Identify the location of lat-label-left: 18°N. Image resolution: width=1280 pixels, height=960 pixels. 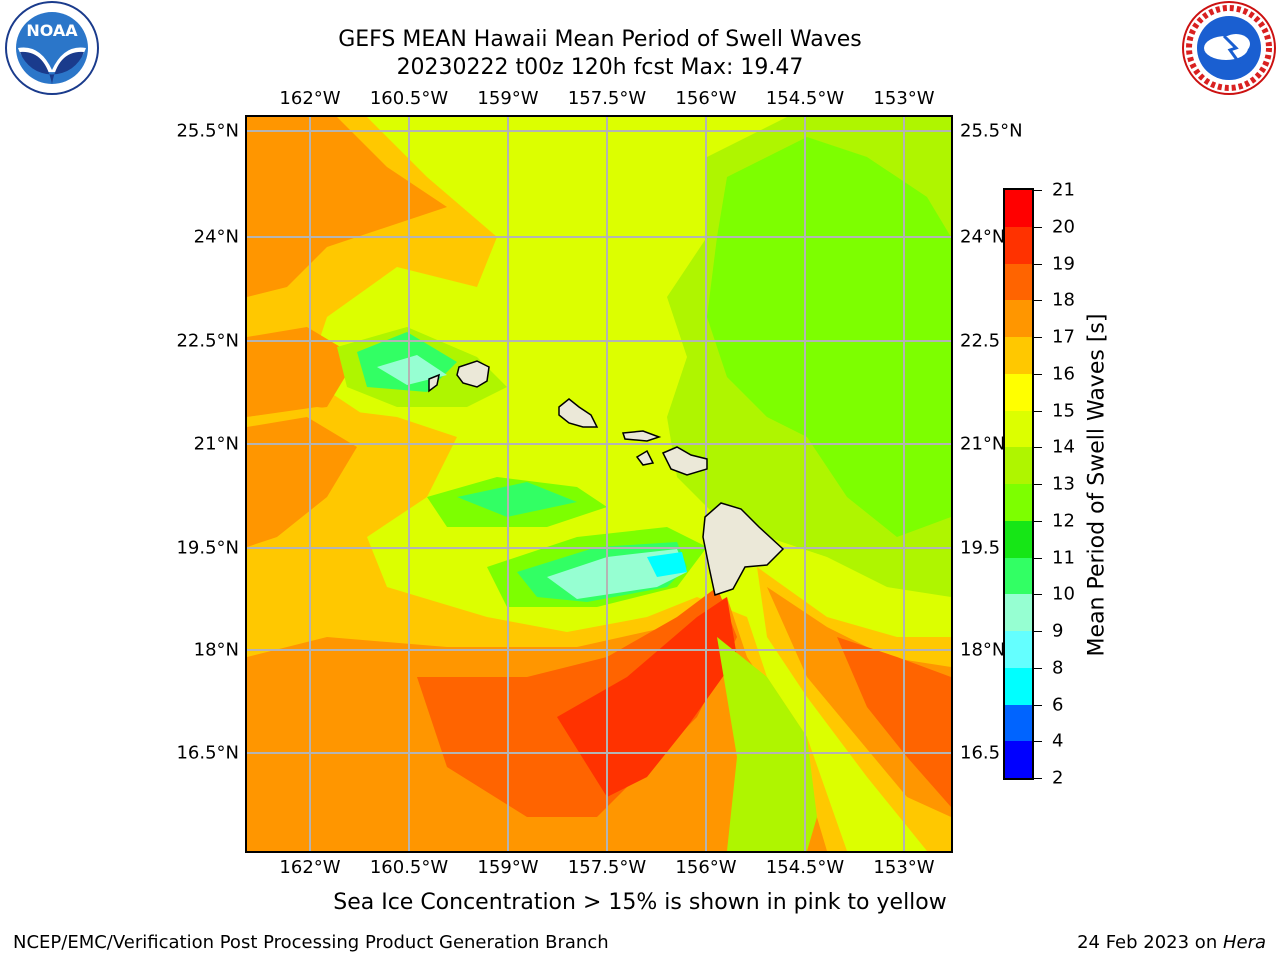
(216, 650).